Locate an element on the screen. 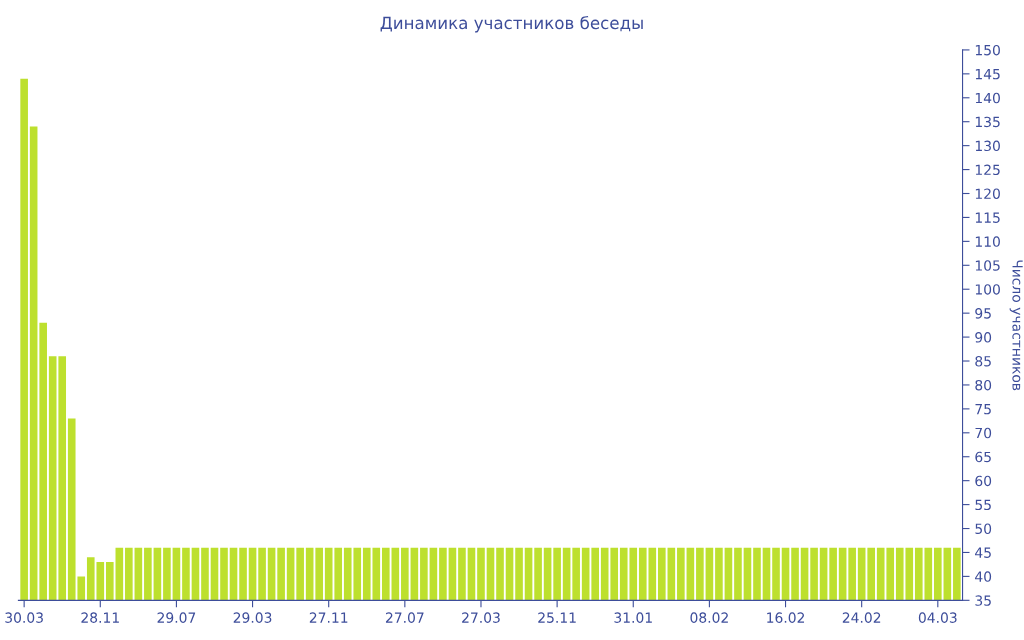 The width and height of the screenshot is (1024, 640). y-tick-label: 85 is located at coordinates (983, 361).